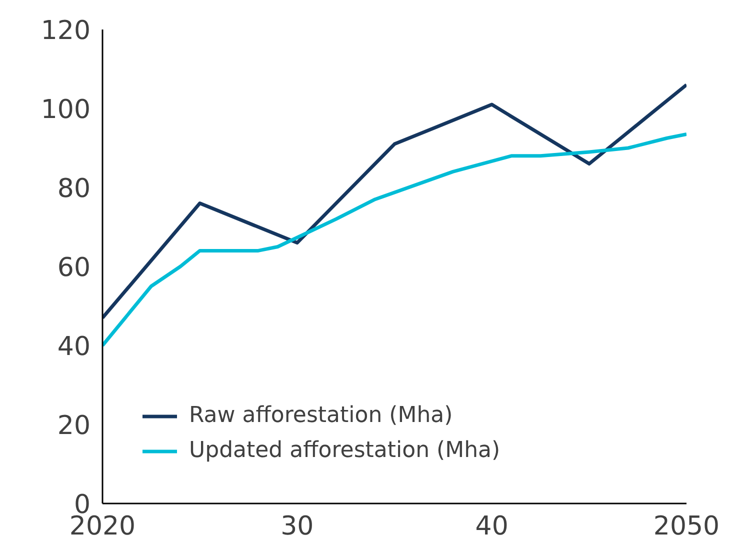 This screenshot has height=556, width=734. Describe the element at coordinates (491, 527) in the screenshot. I see `x-tick-label: 40` at that location.